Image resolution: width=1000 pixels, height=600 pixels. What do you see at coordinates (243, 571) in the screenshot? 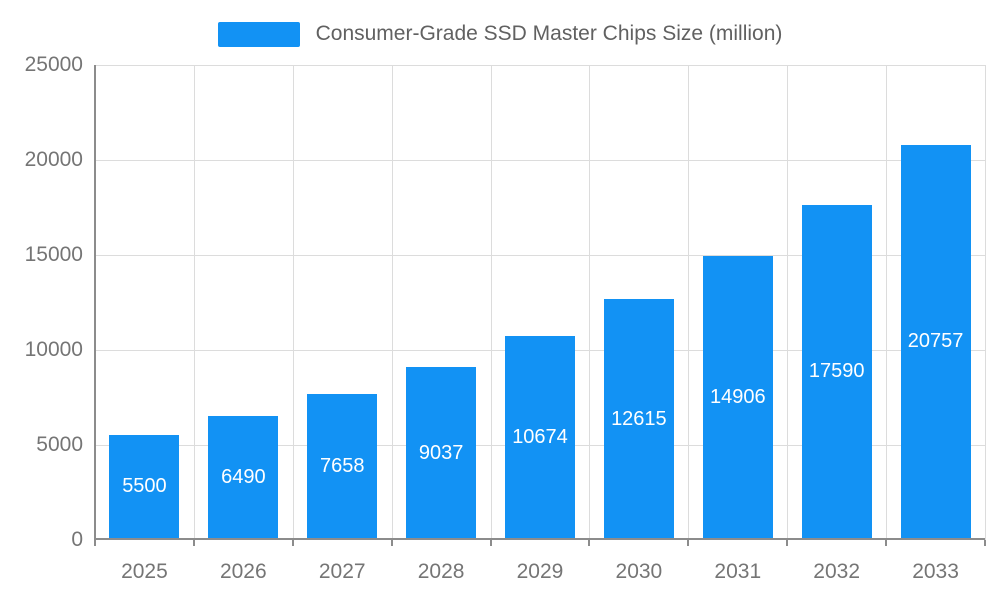
I see `x-tick-label: 2026` at bounding box center [243, 571].